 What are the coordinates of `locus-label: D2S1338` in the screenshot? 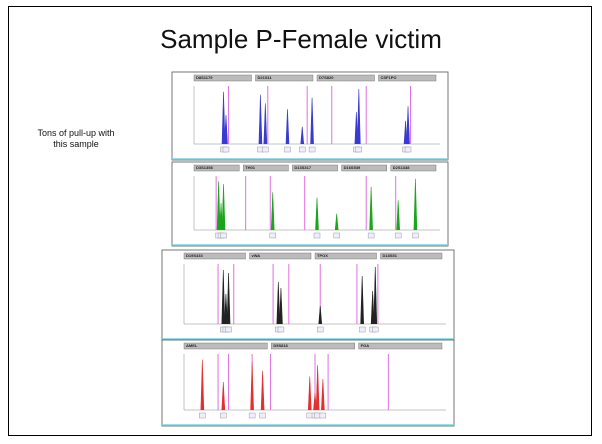 It's located at (401, 167).